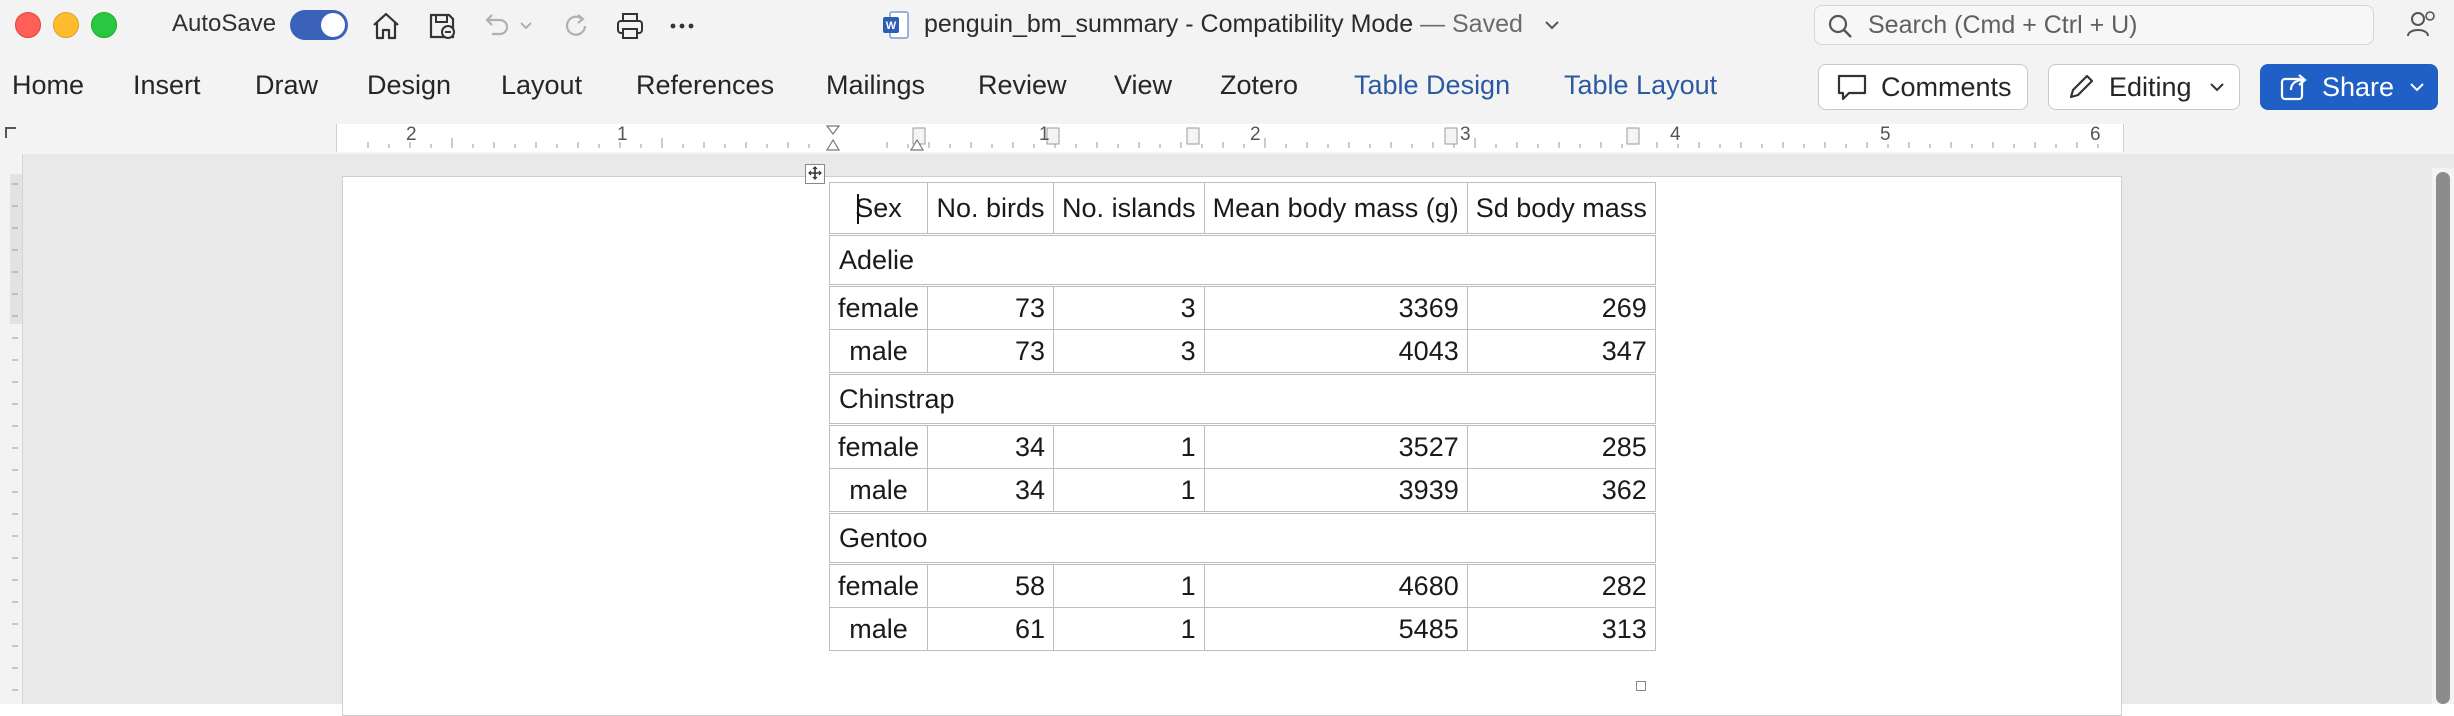 The image size is (2454, 716). Describe the element at coordinates (66, 25) in the screenshot. I see `minimize-window-button` at that location.